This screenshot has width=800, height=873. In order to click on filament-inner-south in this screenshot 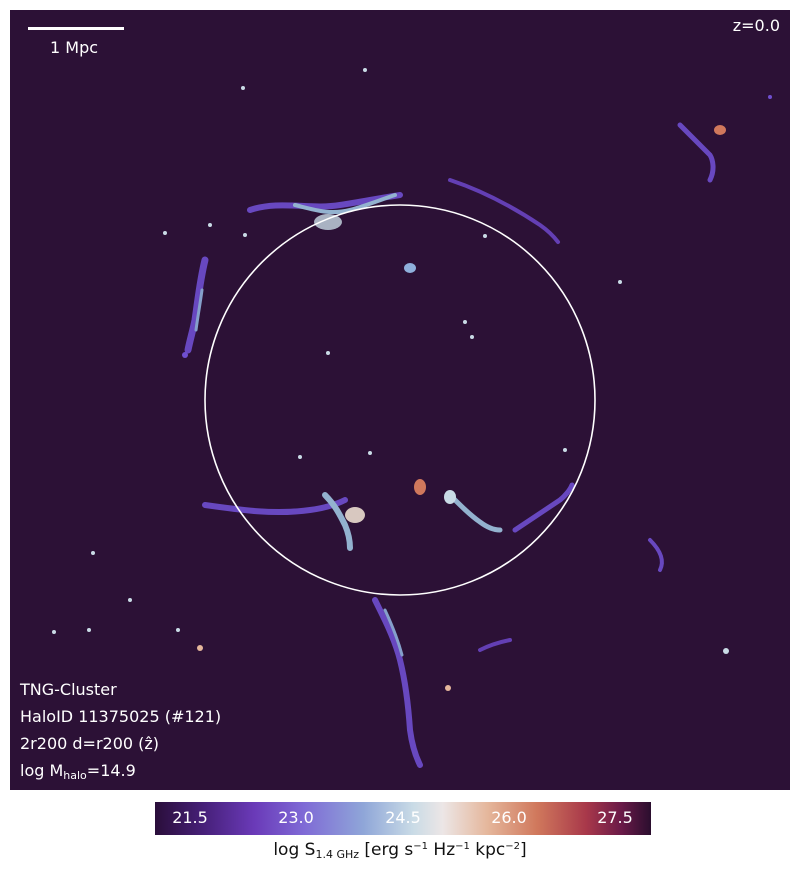, I will do `click(495, 645)`.